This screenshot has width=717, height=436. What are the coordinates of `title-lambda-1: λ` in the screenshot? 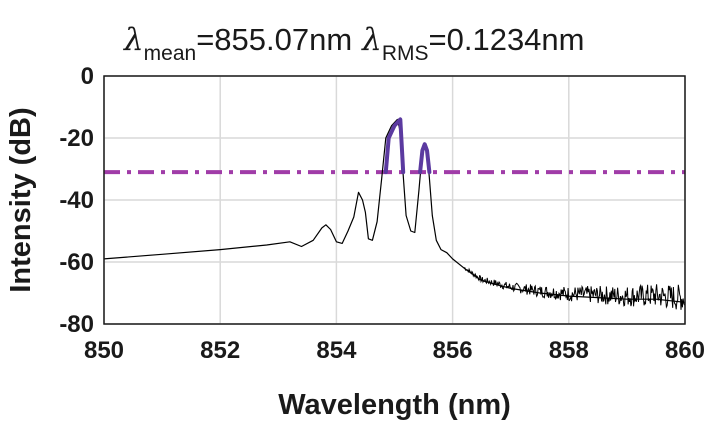 It's located at (133, 40).